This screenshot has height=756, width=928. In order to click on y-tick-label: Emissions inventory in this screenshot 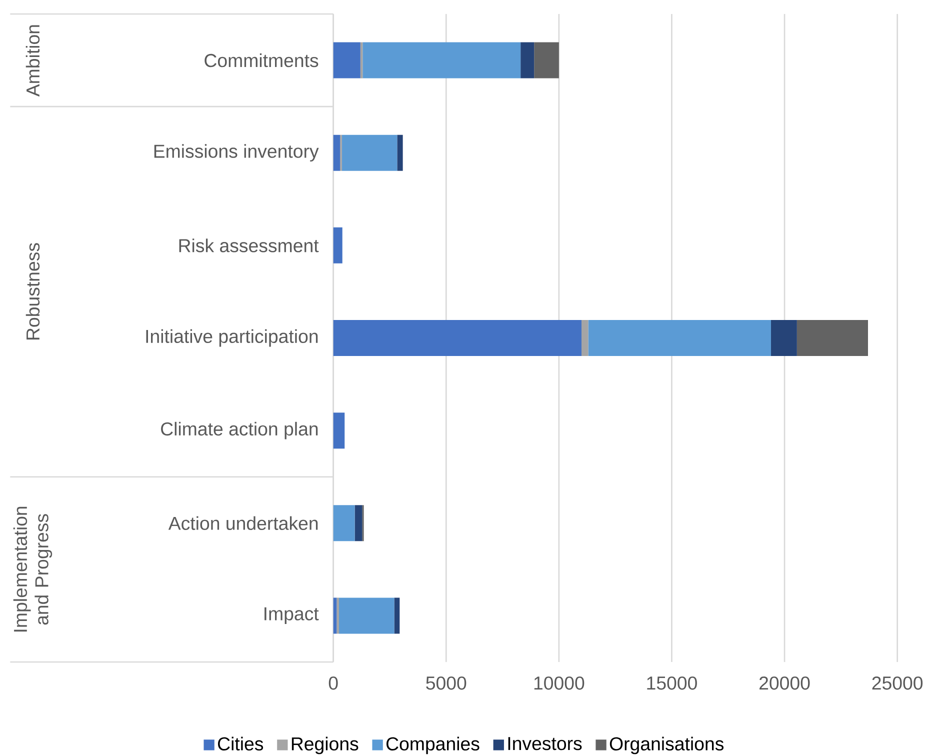, I will do `click(236, 153)`.